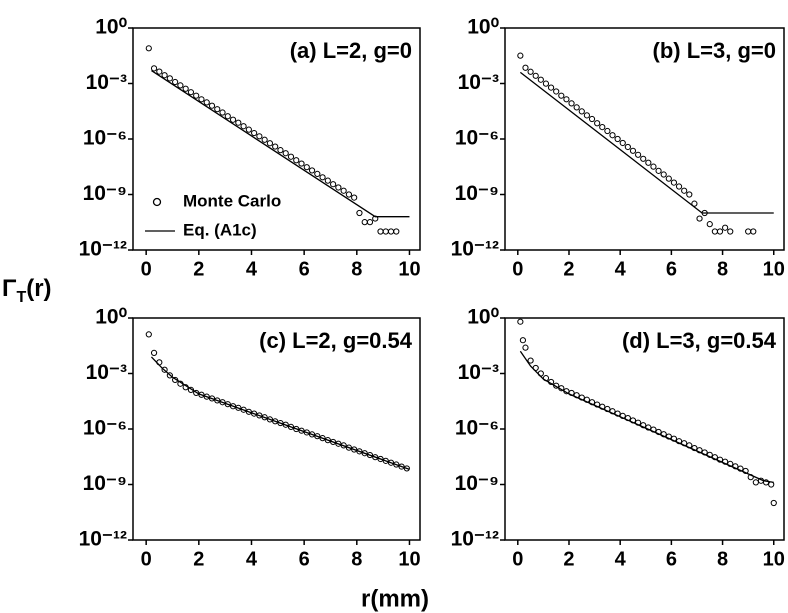 Image resolution: width=788 pixels, height=613 pixels. What do you see at coordinates (27, 290) in the screenshot?
I see `y-axis-label: ΓT(r)` at bounding box center [27, 290].